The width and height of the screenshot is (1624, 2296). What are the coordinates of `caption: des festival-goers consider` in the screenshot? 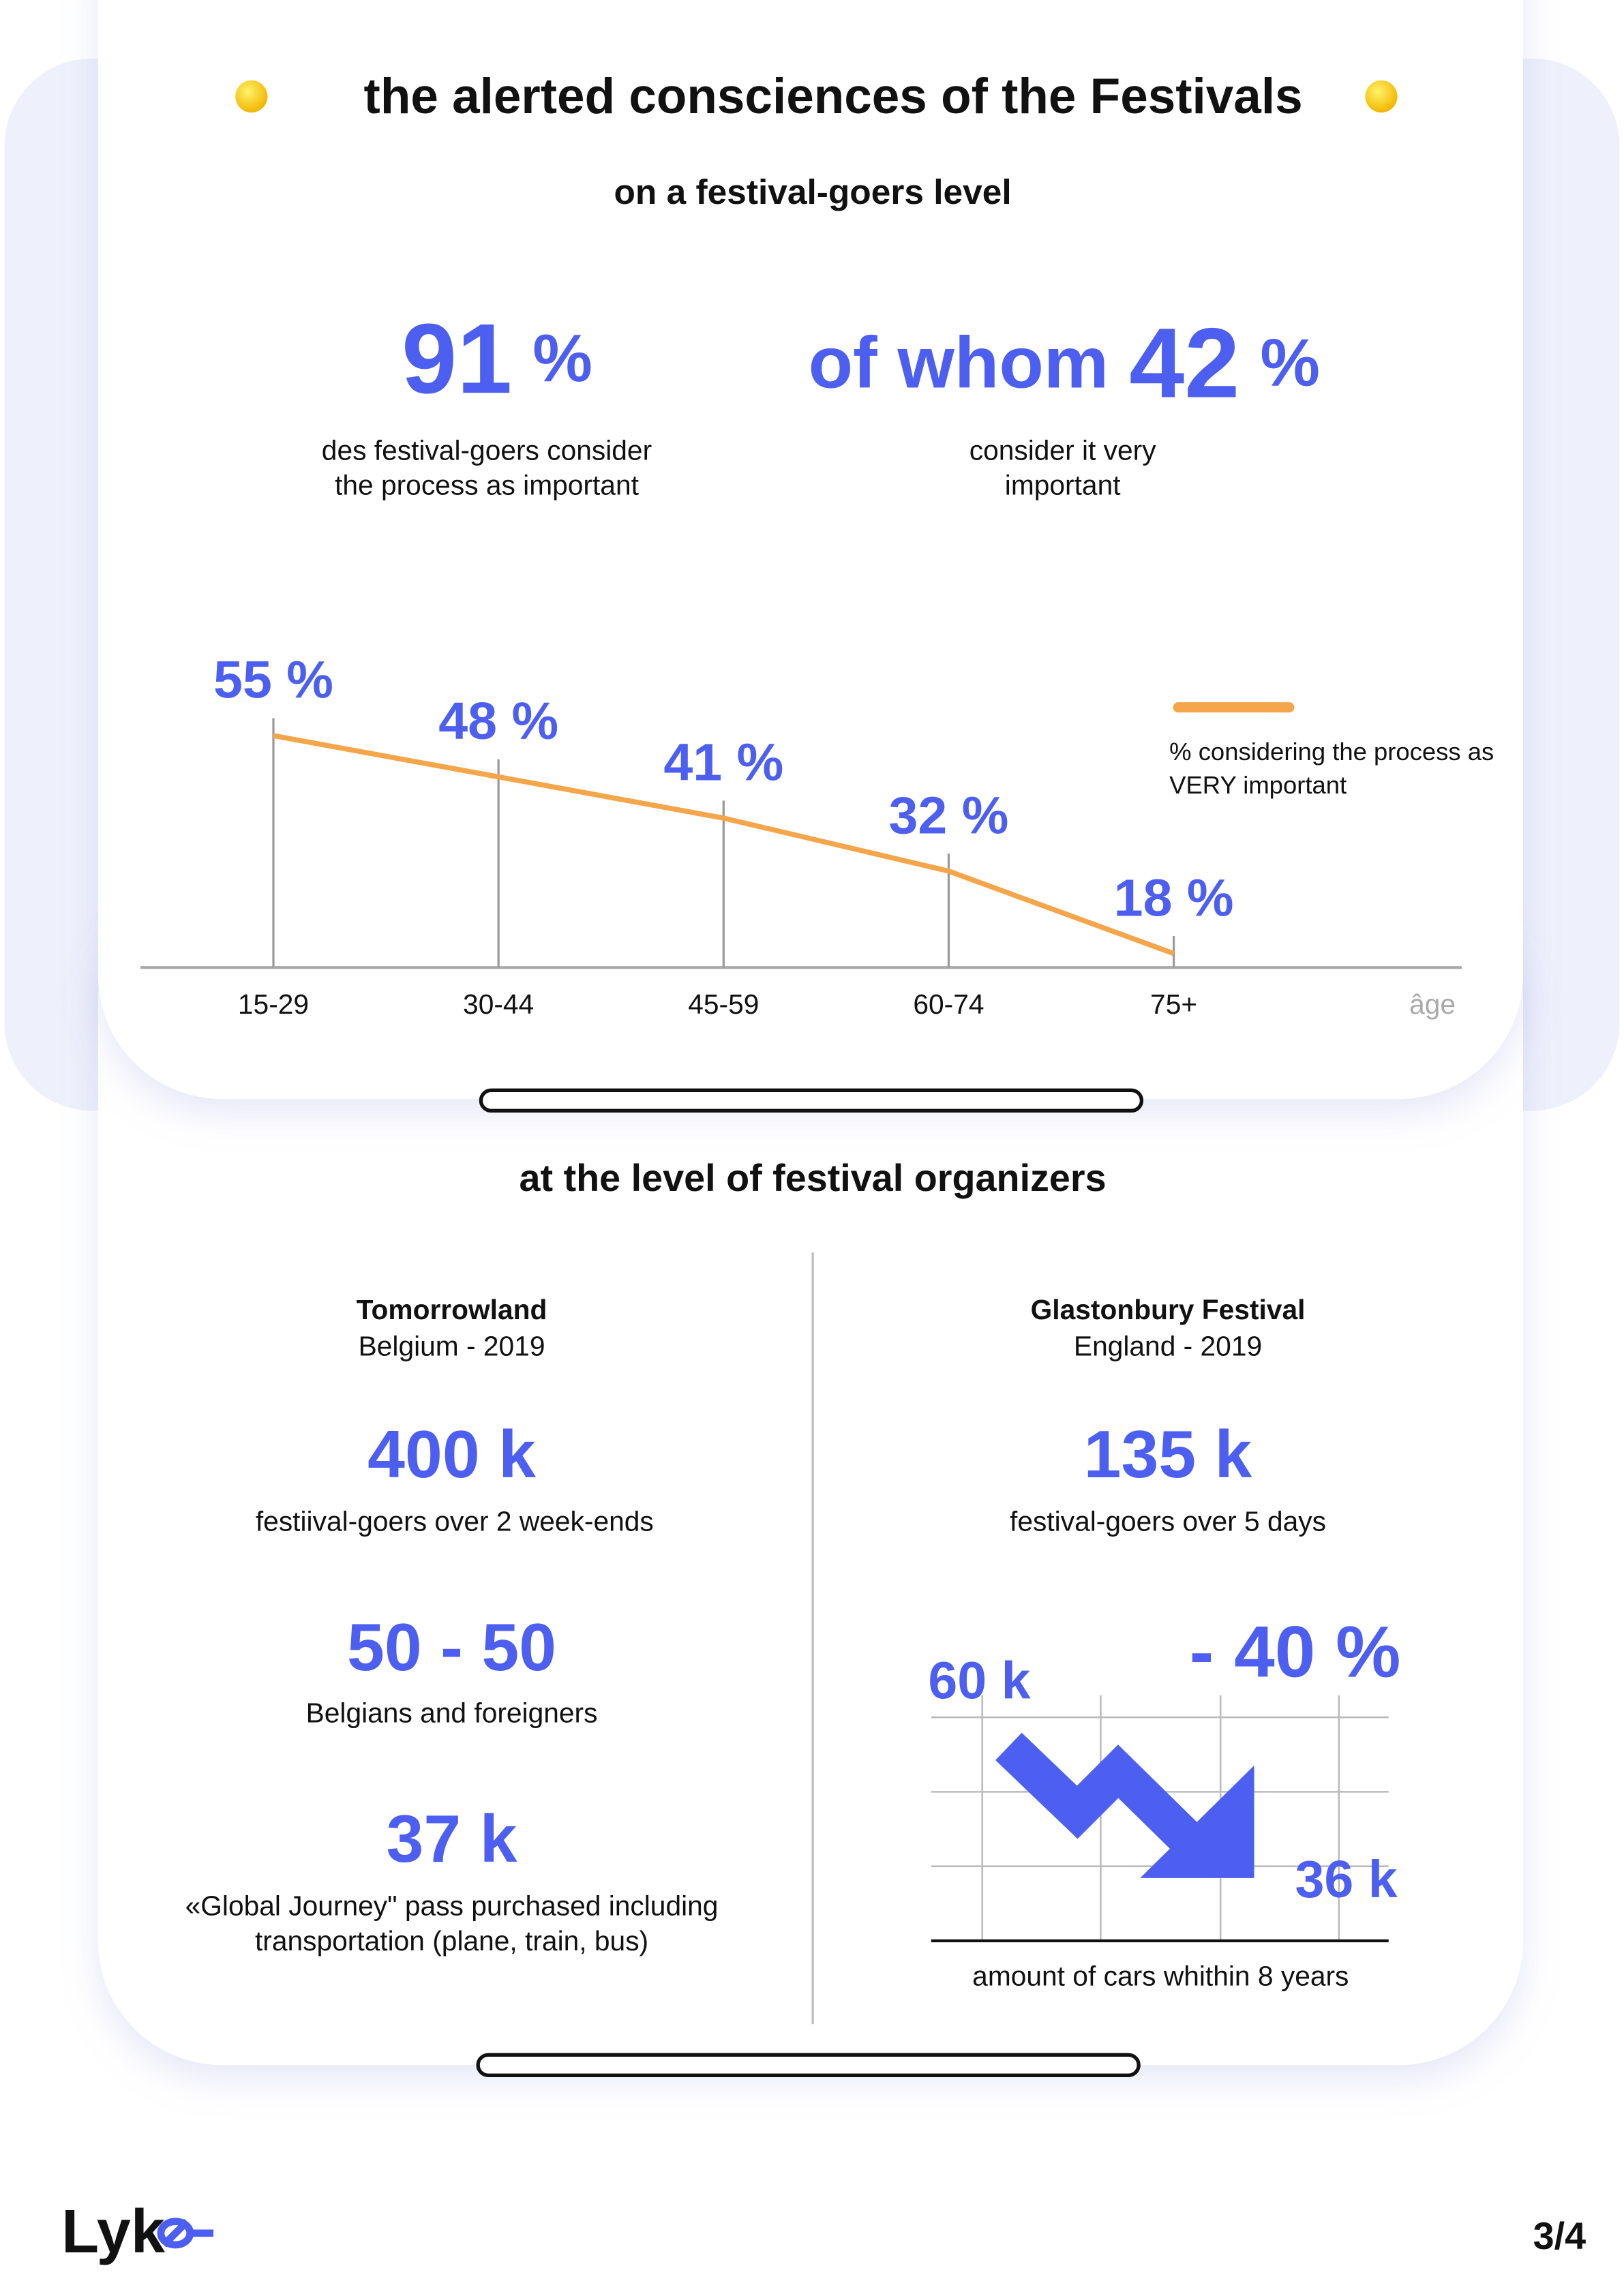 It's located at (487, 450).